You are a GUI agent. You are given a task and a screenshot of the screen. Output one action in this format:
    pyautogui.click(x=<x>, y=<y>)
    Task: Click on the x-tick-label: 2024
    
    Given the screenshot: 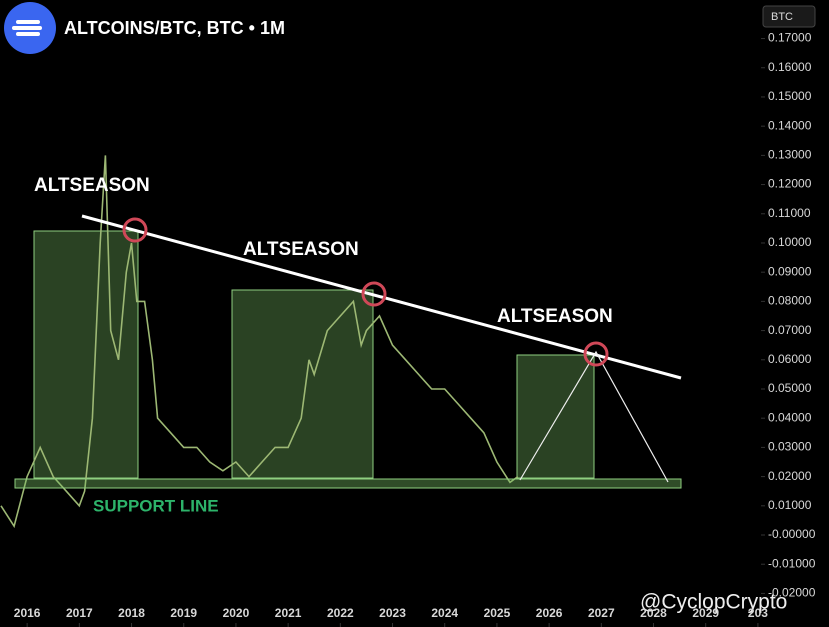 What is the action you would take?
    pyautogui.click(x=444, y=613)
    